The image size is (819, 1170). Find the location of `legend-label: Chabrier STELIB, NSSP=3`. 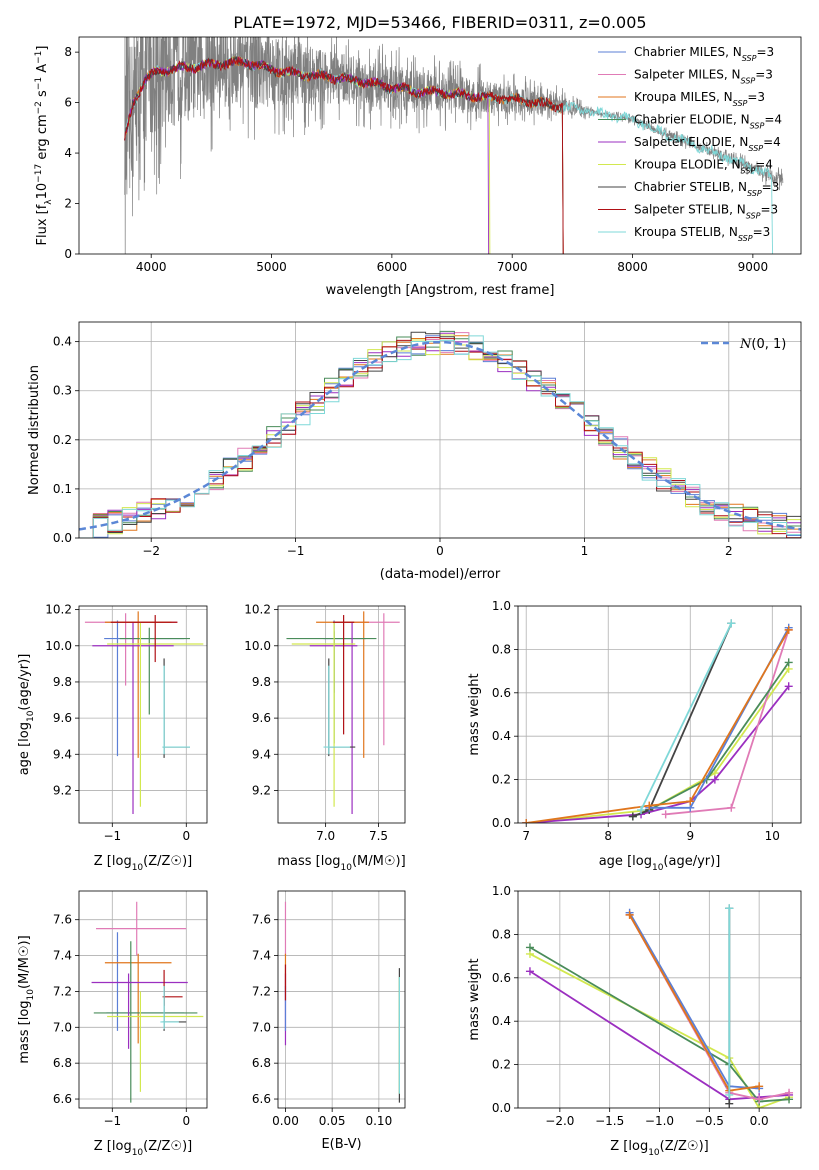

legend-label: Chabrier STELIB, NSSP=3 is located at coordinates (706, 189).